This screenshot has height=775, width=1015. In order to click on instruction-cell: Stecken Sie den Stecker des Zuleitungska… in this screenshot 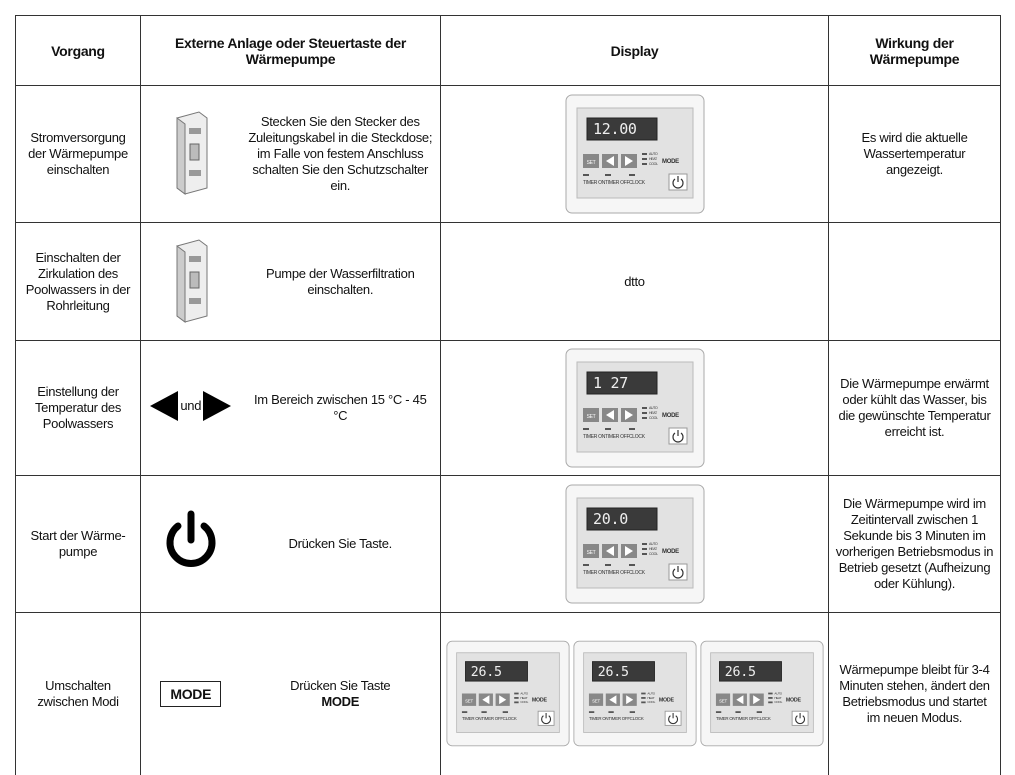, I will do `click(340, 154)`.